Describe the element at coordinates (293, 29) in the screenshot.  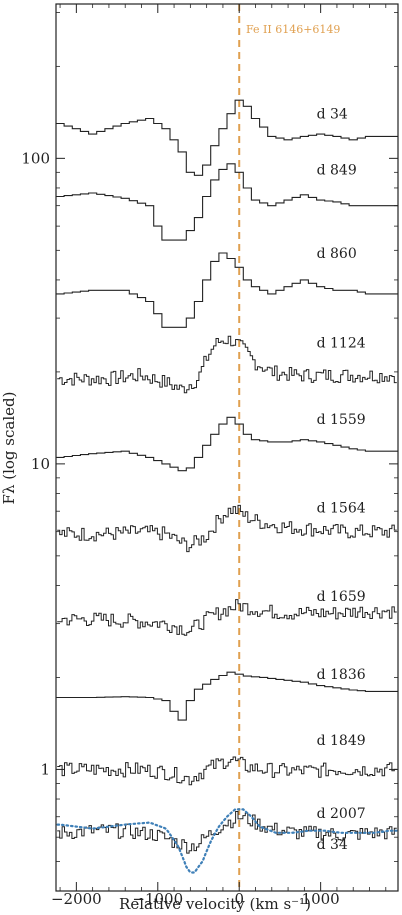
I see `reference-line-label: Fe II 6146+6149` at that location.